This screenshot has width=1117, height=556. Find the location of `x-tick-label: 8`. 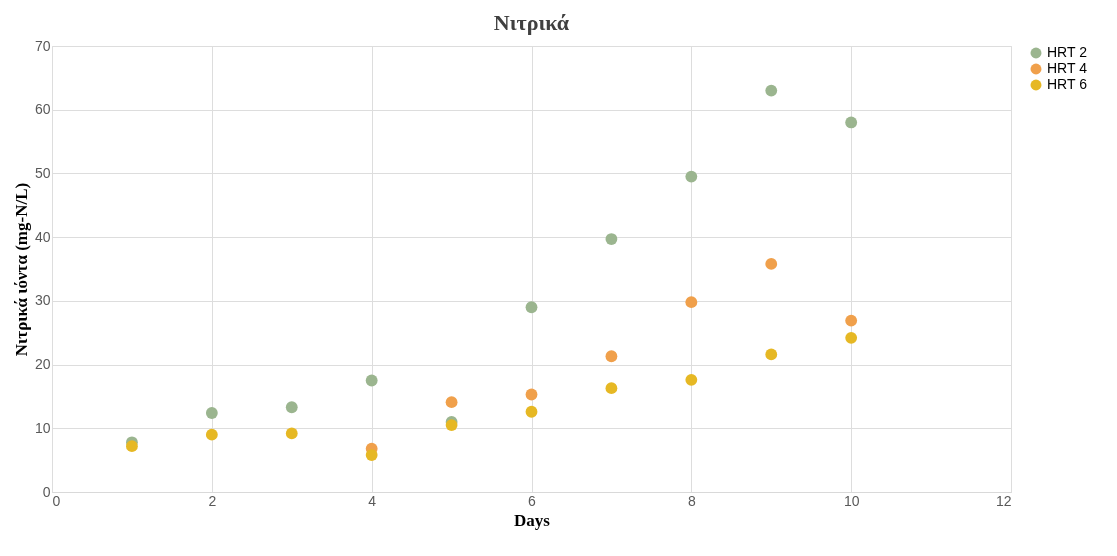

x-tick-label: 8 is located at coordinates (691, 500).